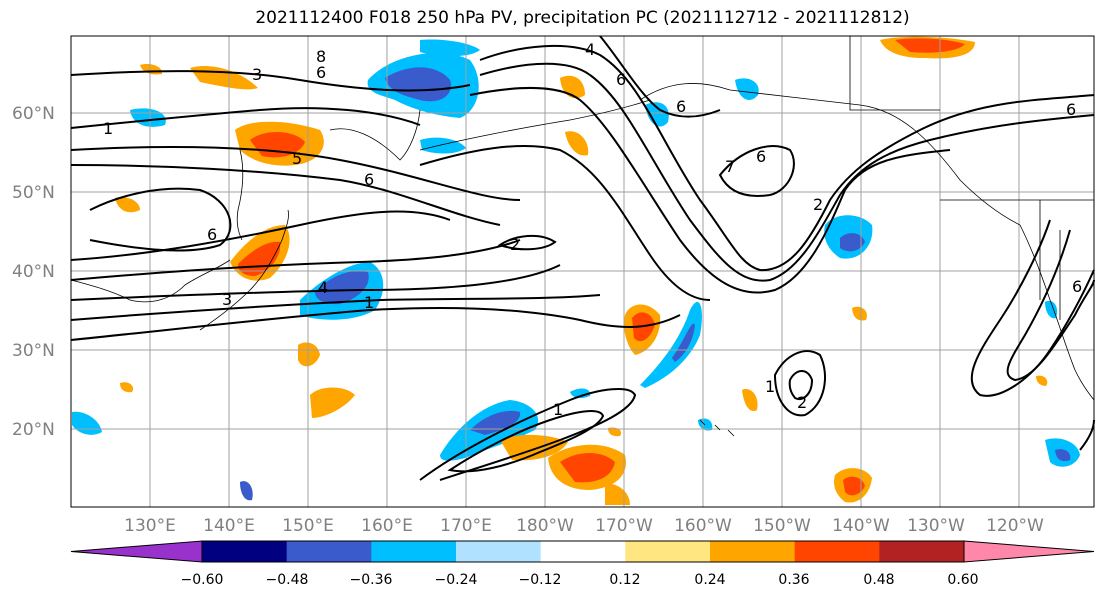 The image size is (1105, 601). What do you see at coordinates (1029, 551) in the screenshot?
I see `colorbar-extend-max` at bounding box center [1029, 551].